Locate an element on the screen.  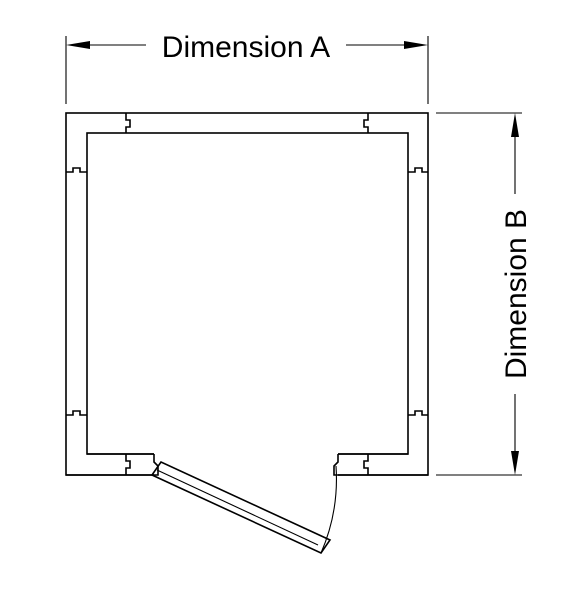
dimension-a-arrow-left is located at coordinates (78, 45).